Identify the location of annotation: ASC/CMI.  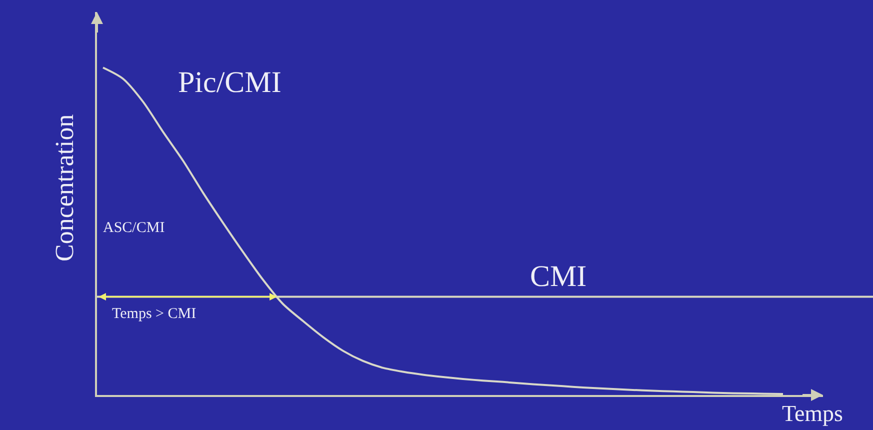
(134, 228).